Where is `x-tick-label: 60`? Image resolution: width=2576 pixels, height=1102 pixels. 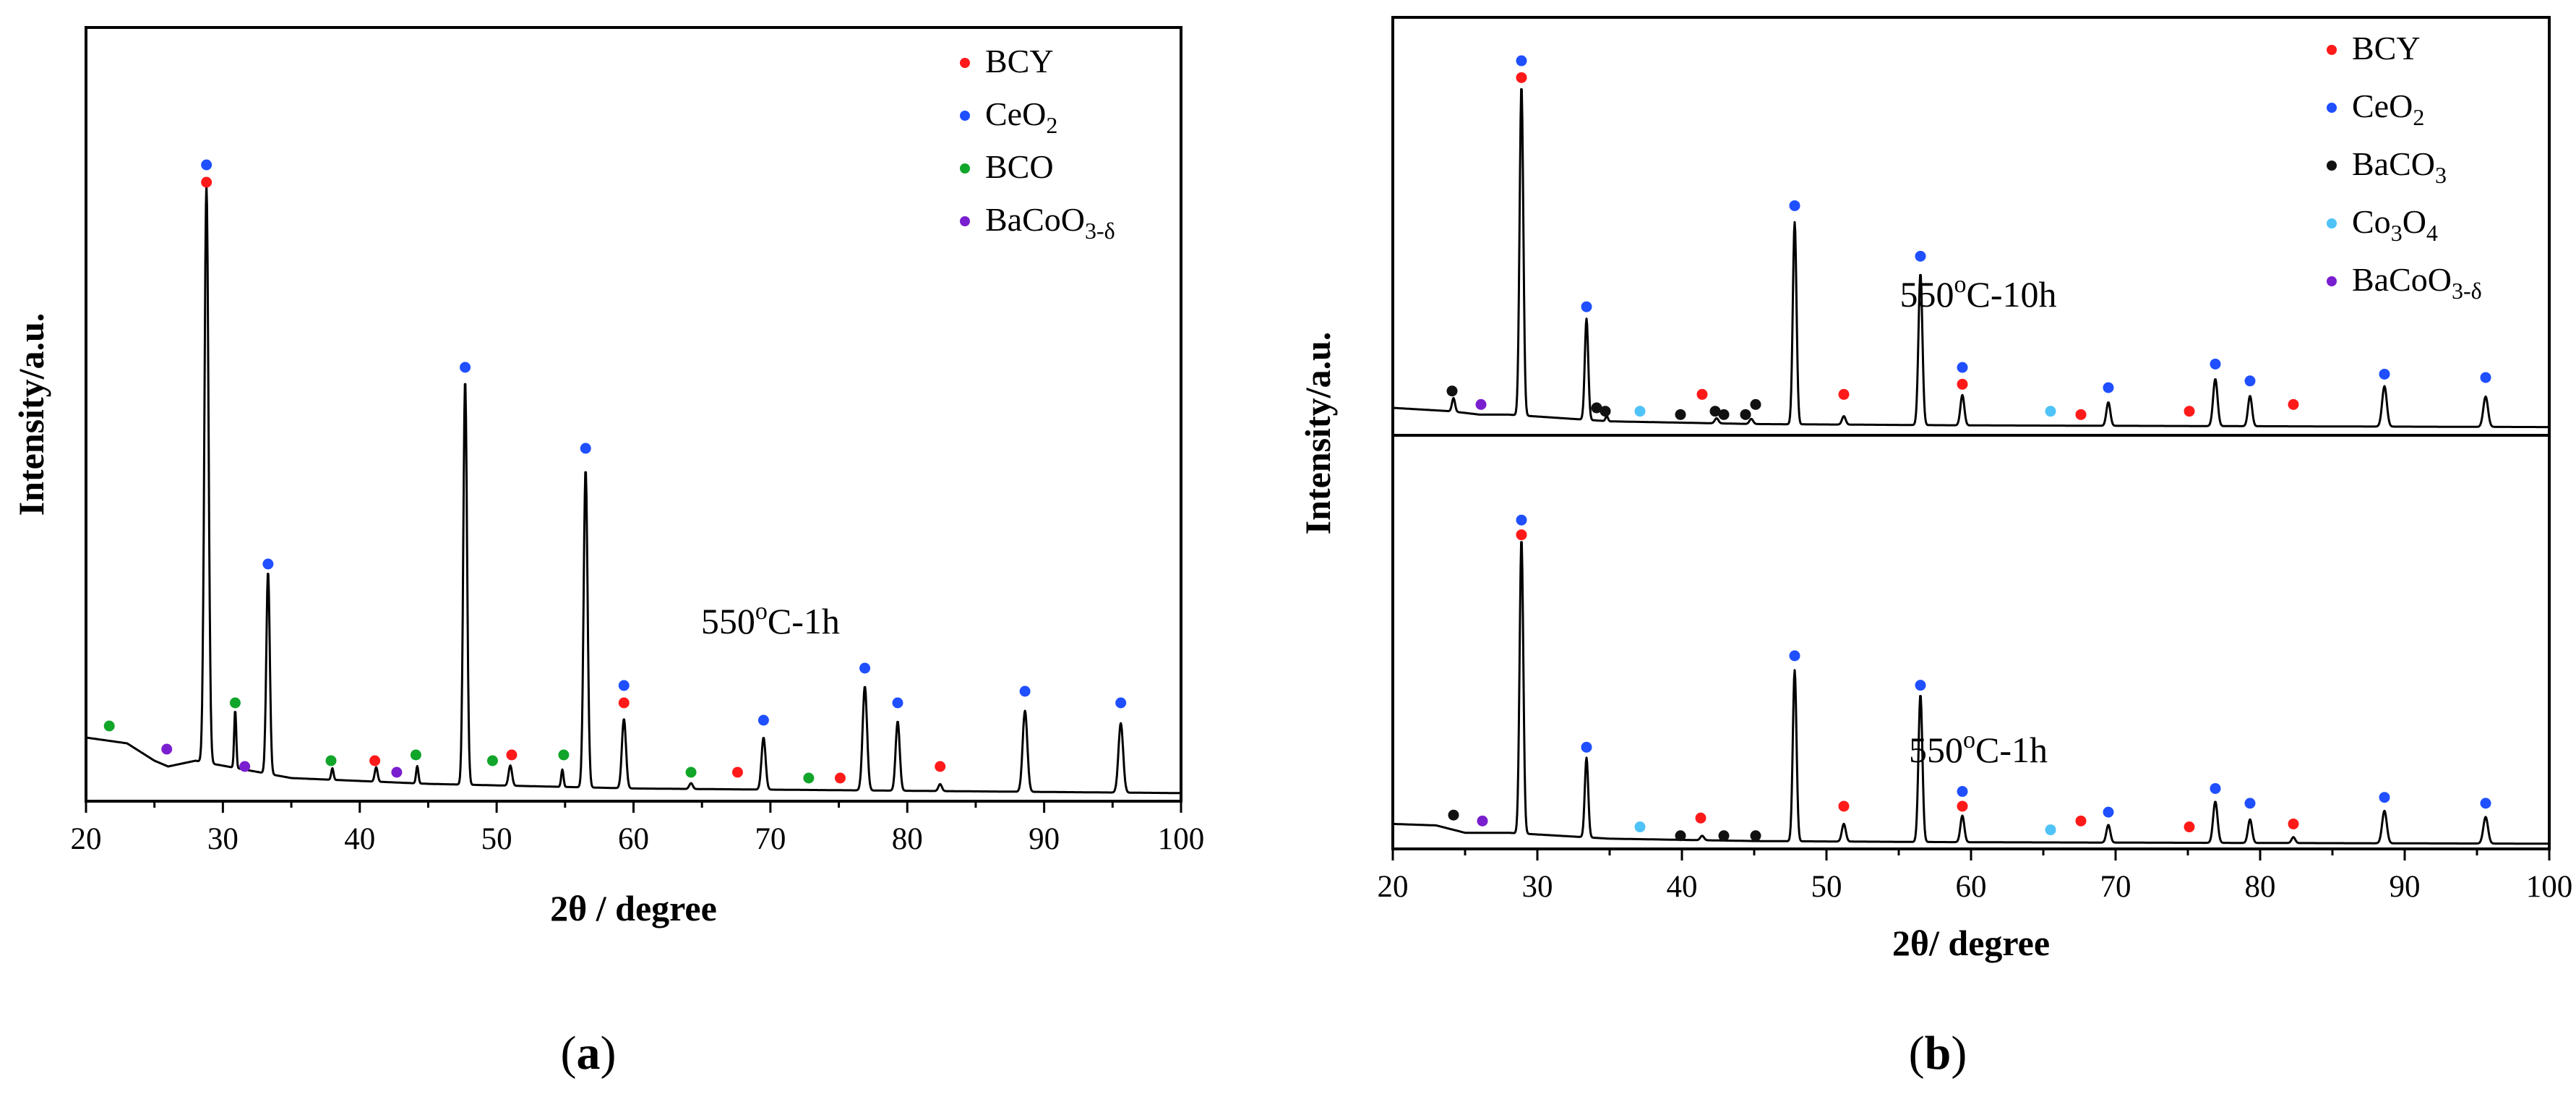
x-tick-label: 60 is located at coordinates (634, 839).